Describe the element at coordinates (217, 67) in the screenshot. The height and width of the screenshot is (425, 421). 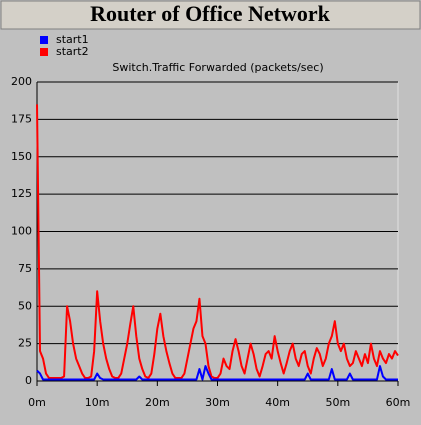
I see `chart-subtitle: Switch.Traffic Forwarded (packets/sec)` at that location.